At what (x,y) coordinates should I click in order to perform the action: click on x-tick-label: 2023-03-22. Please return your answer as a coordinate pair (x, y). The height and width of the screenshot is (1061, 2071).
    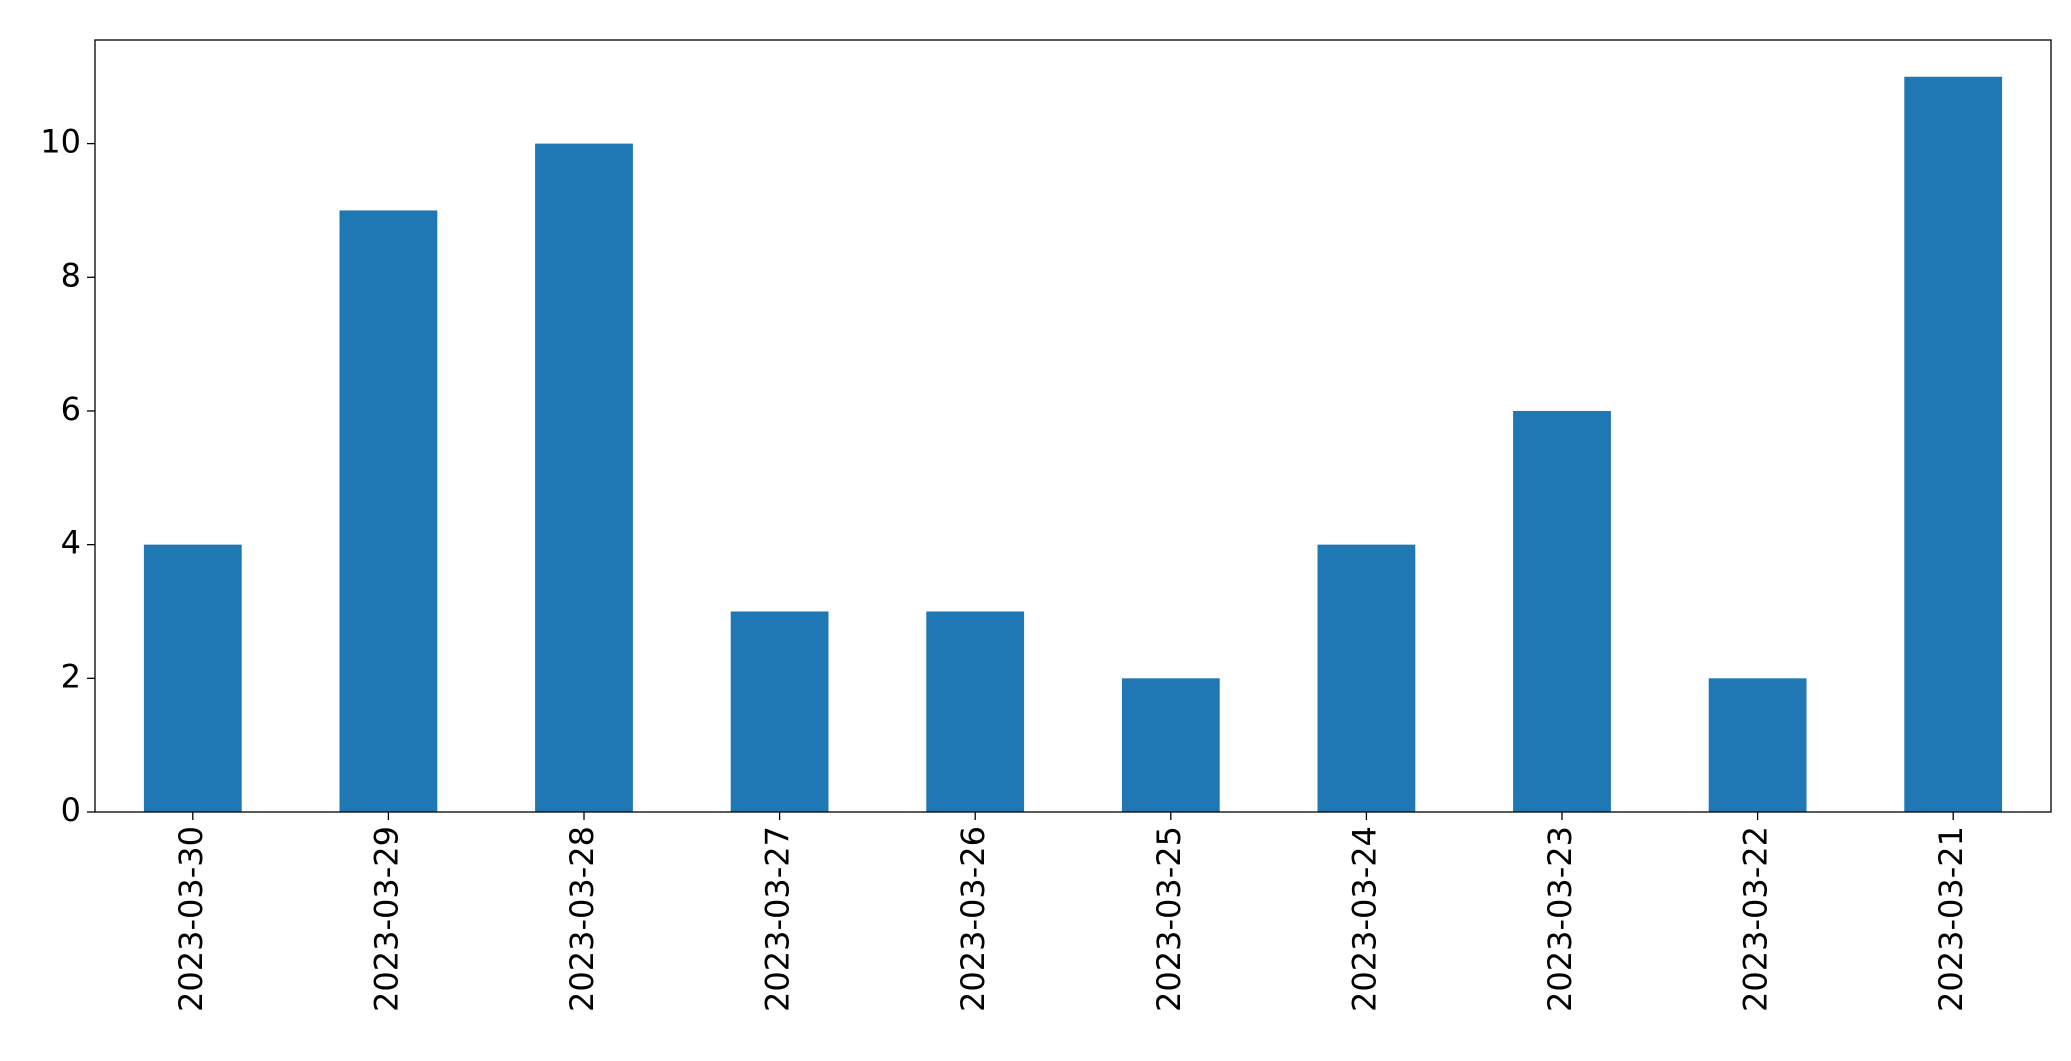
    Looking at the image, I should click on (1756, 919).